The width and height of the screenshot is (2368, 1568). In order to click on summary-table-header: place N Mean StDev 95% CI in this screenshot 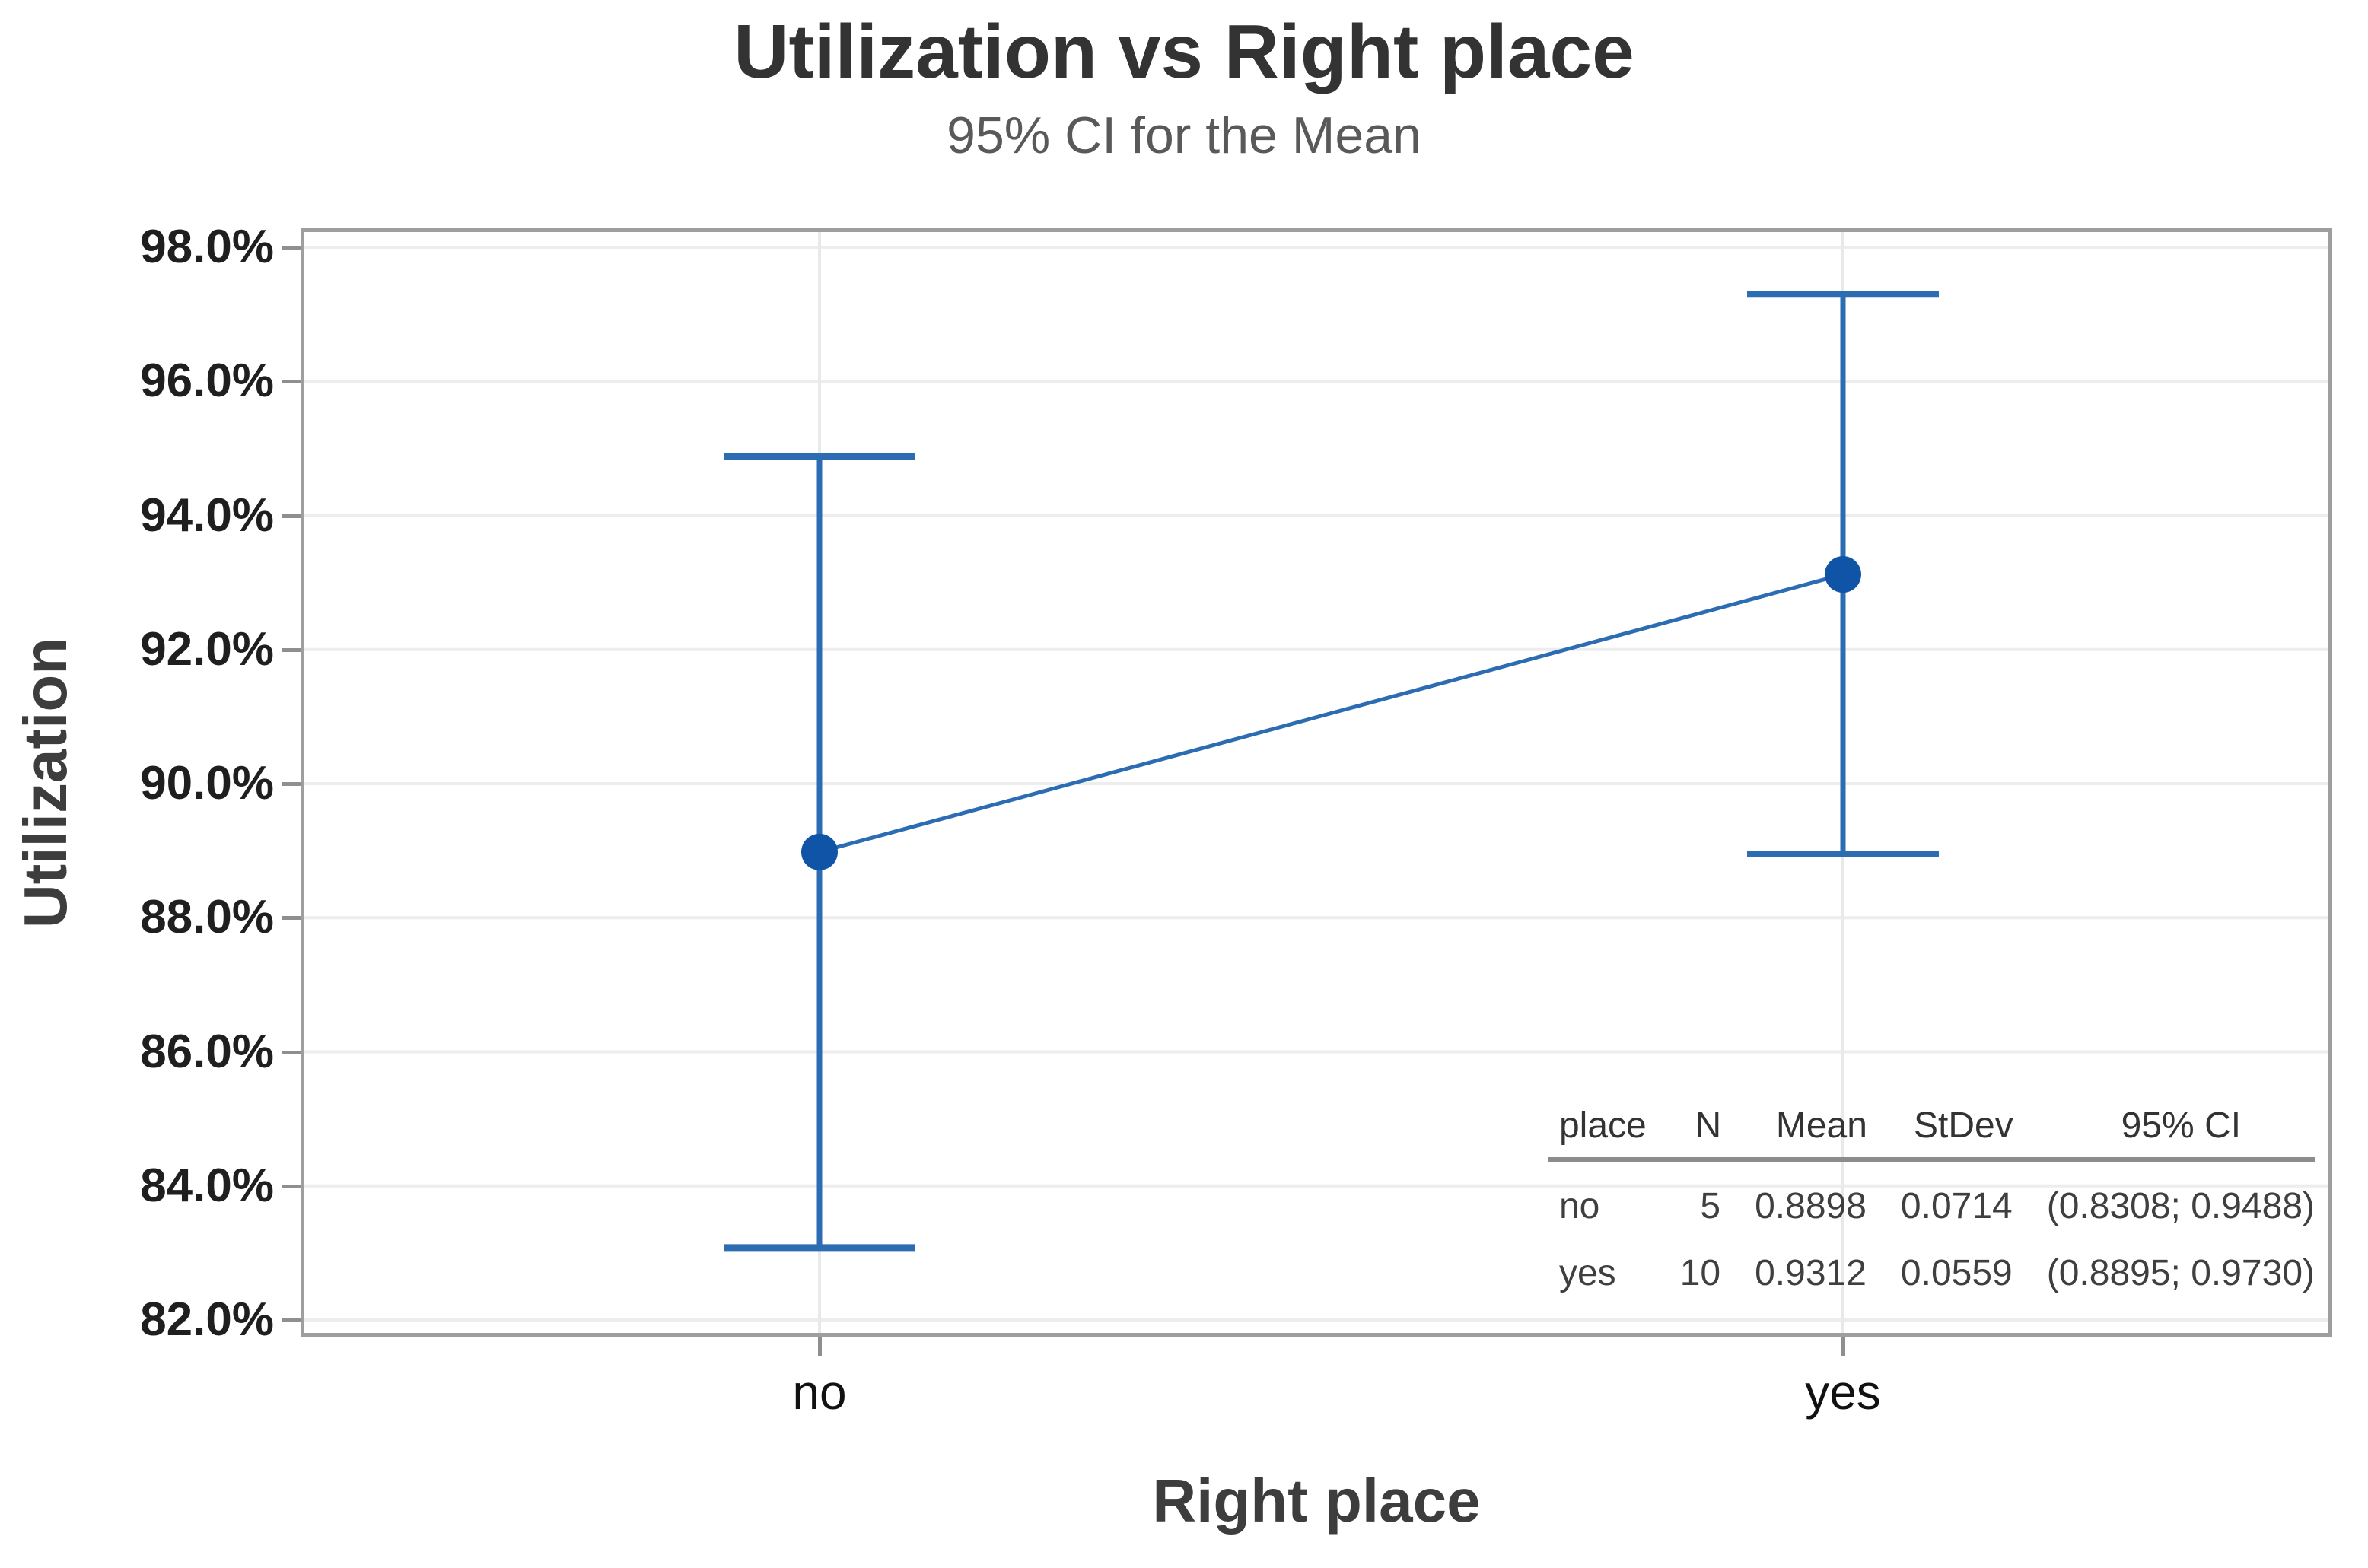, I will do `click(1932, 1133)`.